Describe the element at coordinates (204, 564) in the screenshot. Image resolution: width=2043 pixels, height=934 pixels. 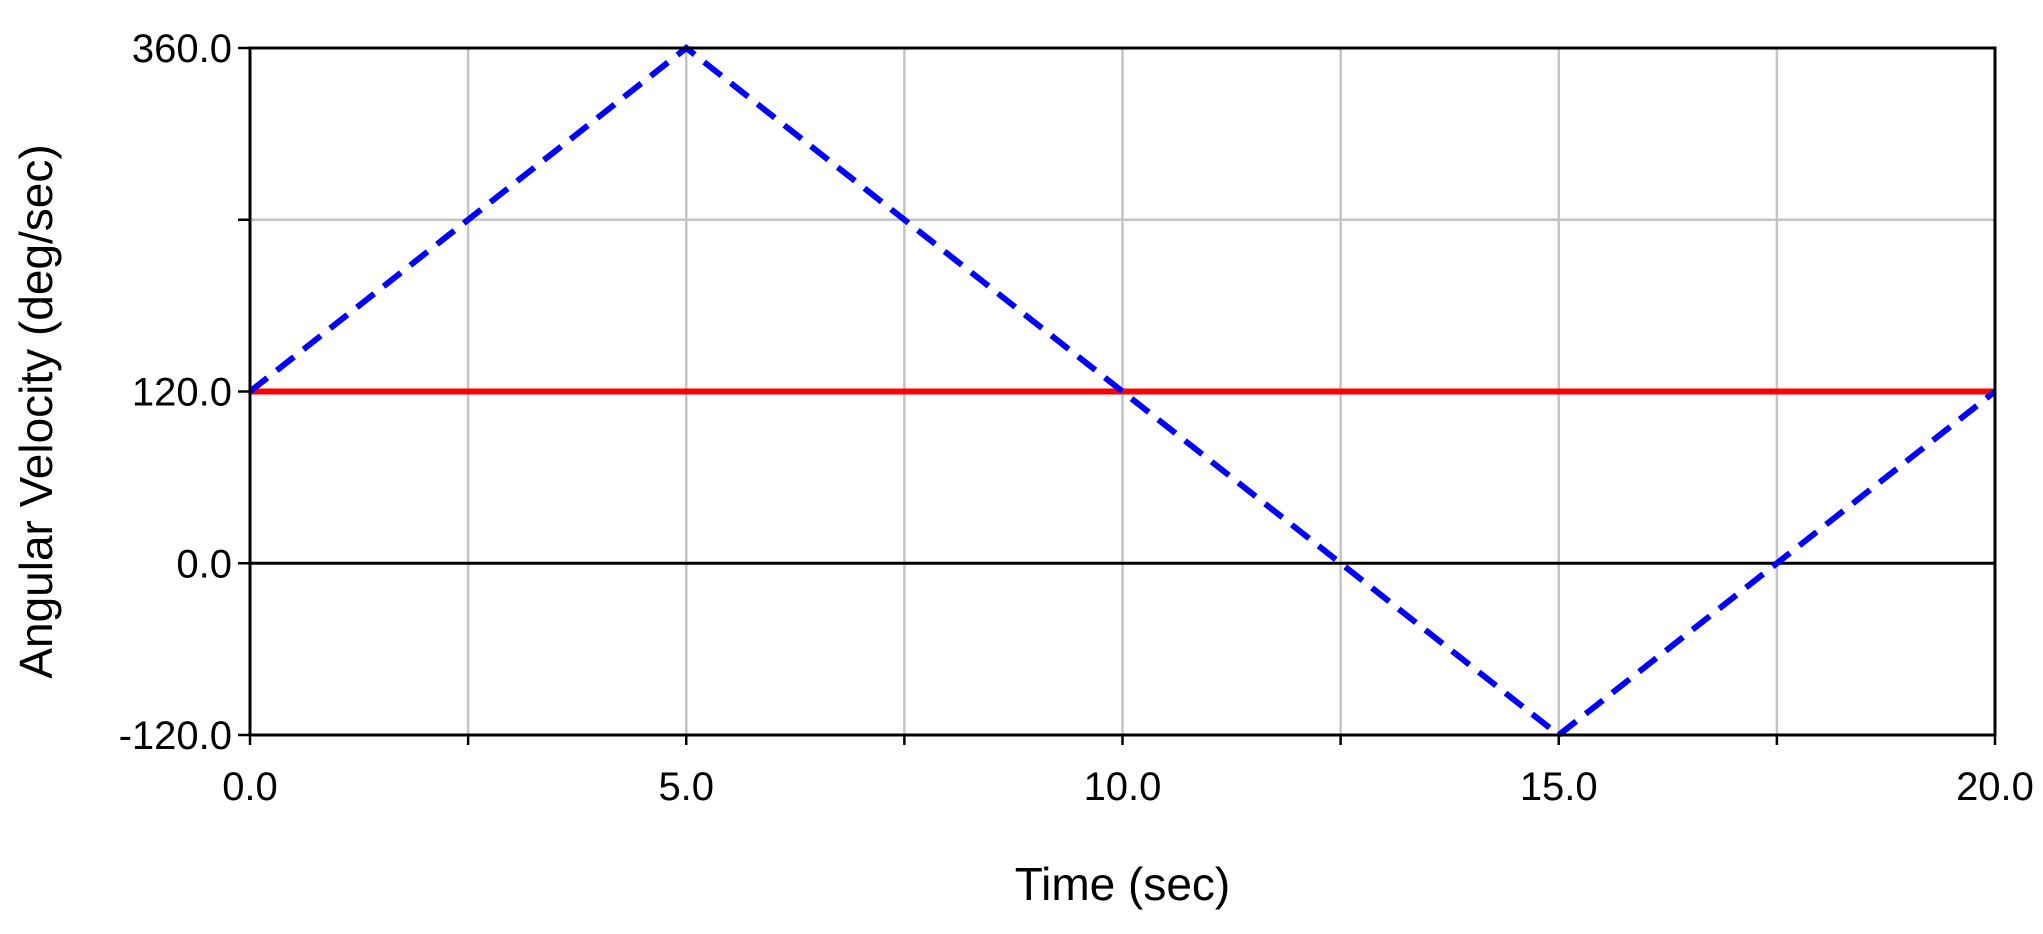
I see `y-tick-label: 0.0` at that location.